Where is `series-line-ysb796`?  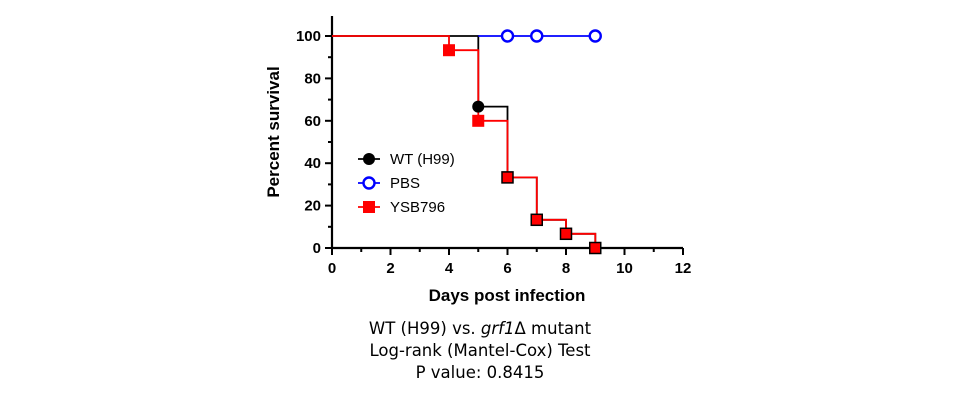
series-line-ysb796 is located at coordinates (464, 141).